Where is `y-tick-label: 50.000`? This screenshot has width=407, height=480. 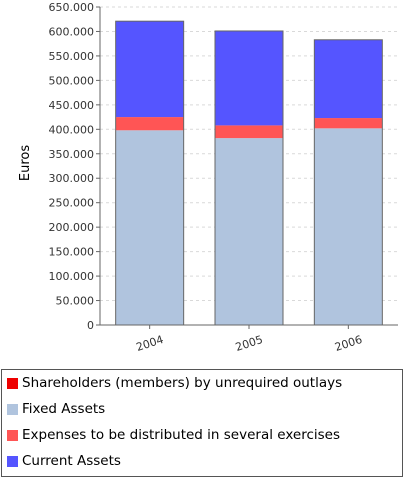
y-tick-label: 50.000 is located at coordinates (75, 301).